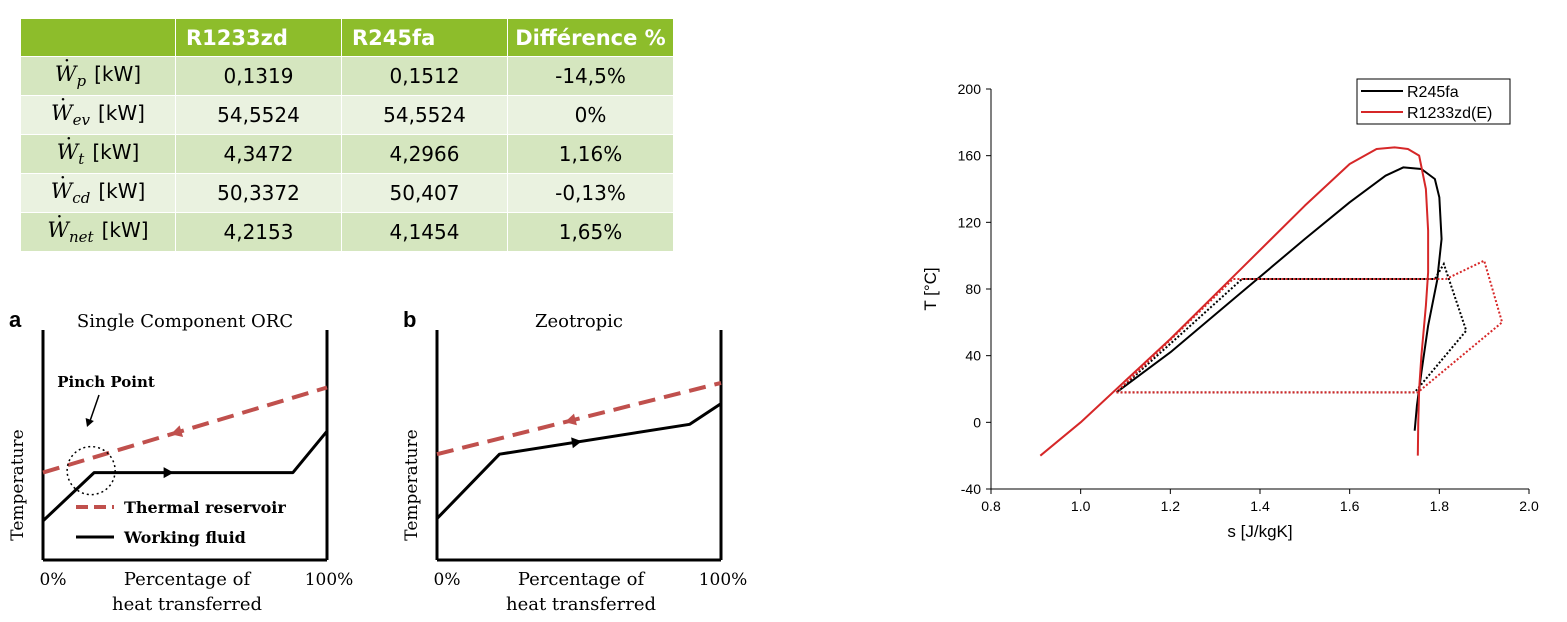 The height and width of the screenshot is (622, 1567). I want to click on panel-letter: a, so click(15, 319).